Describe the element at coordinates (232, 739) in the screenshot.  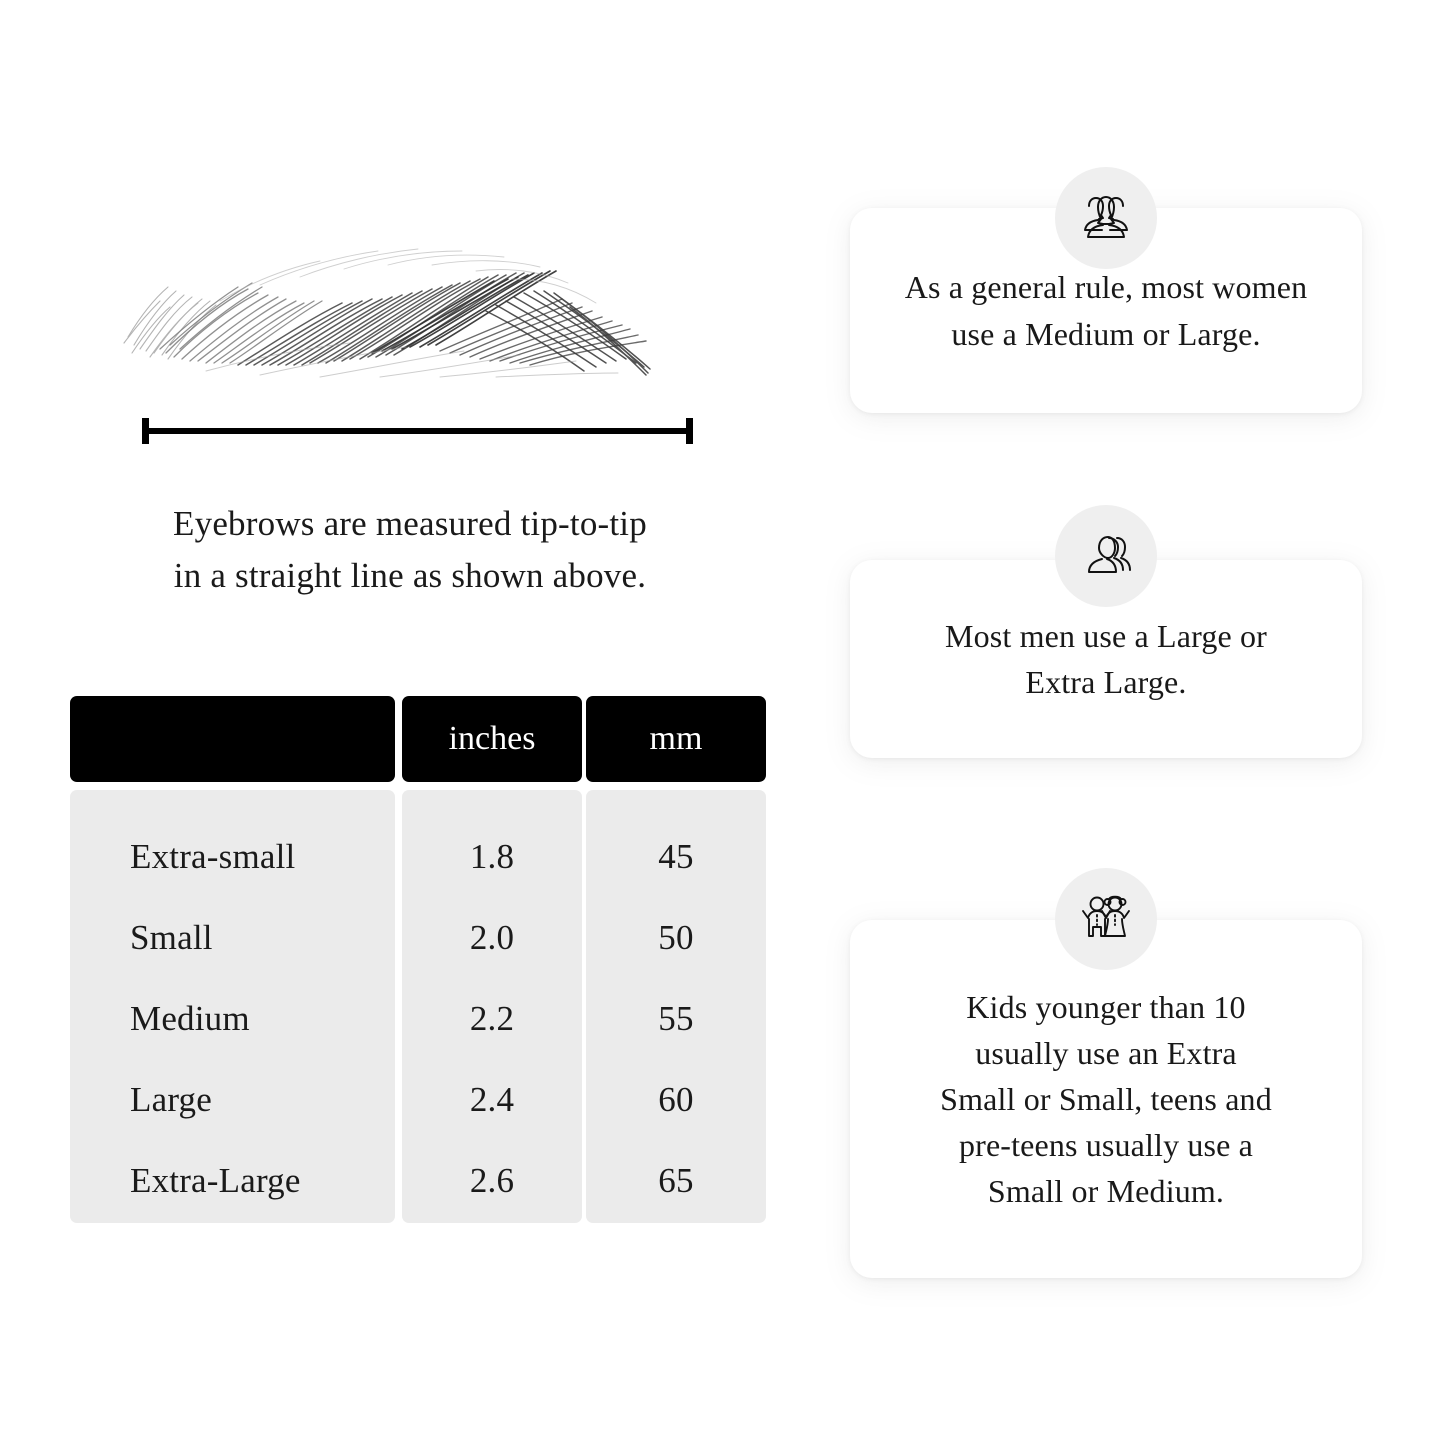
I see `table-header-size` at that location.